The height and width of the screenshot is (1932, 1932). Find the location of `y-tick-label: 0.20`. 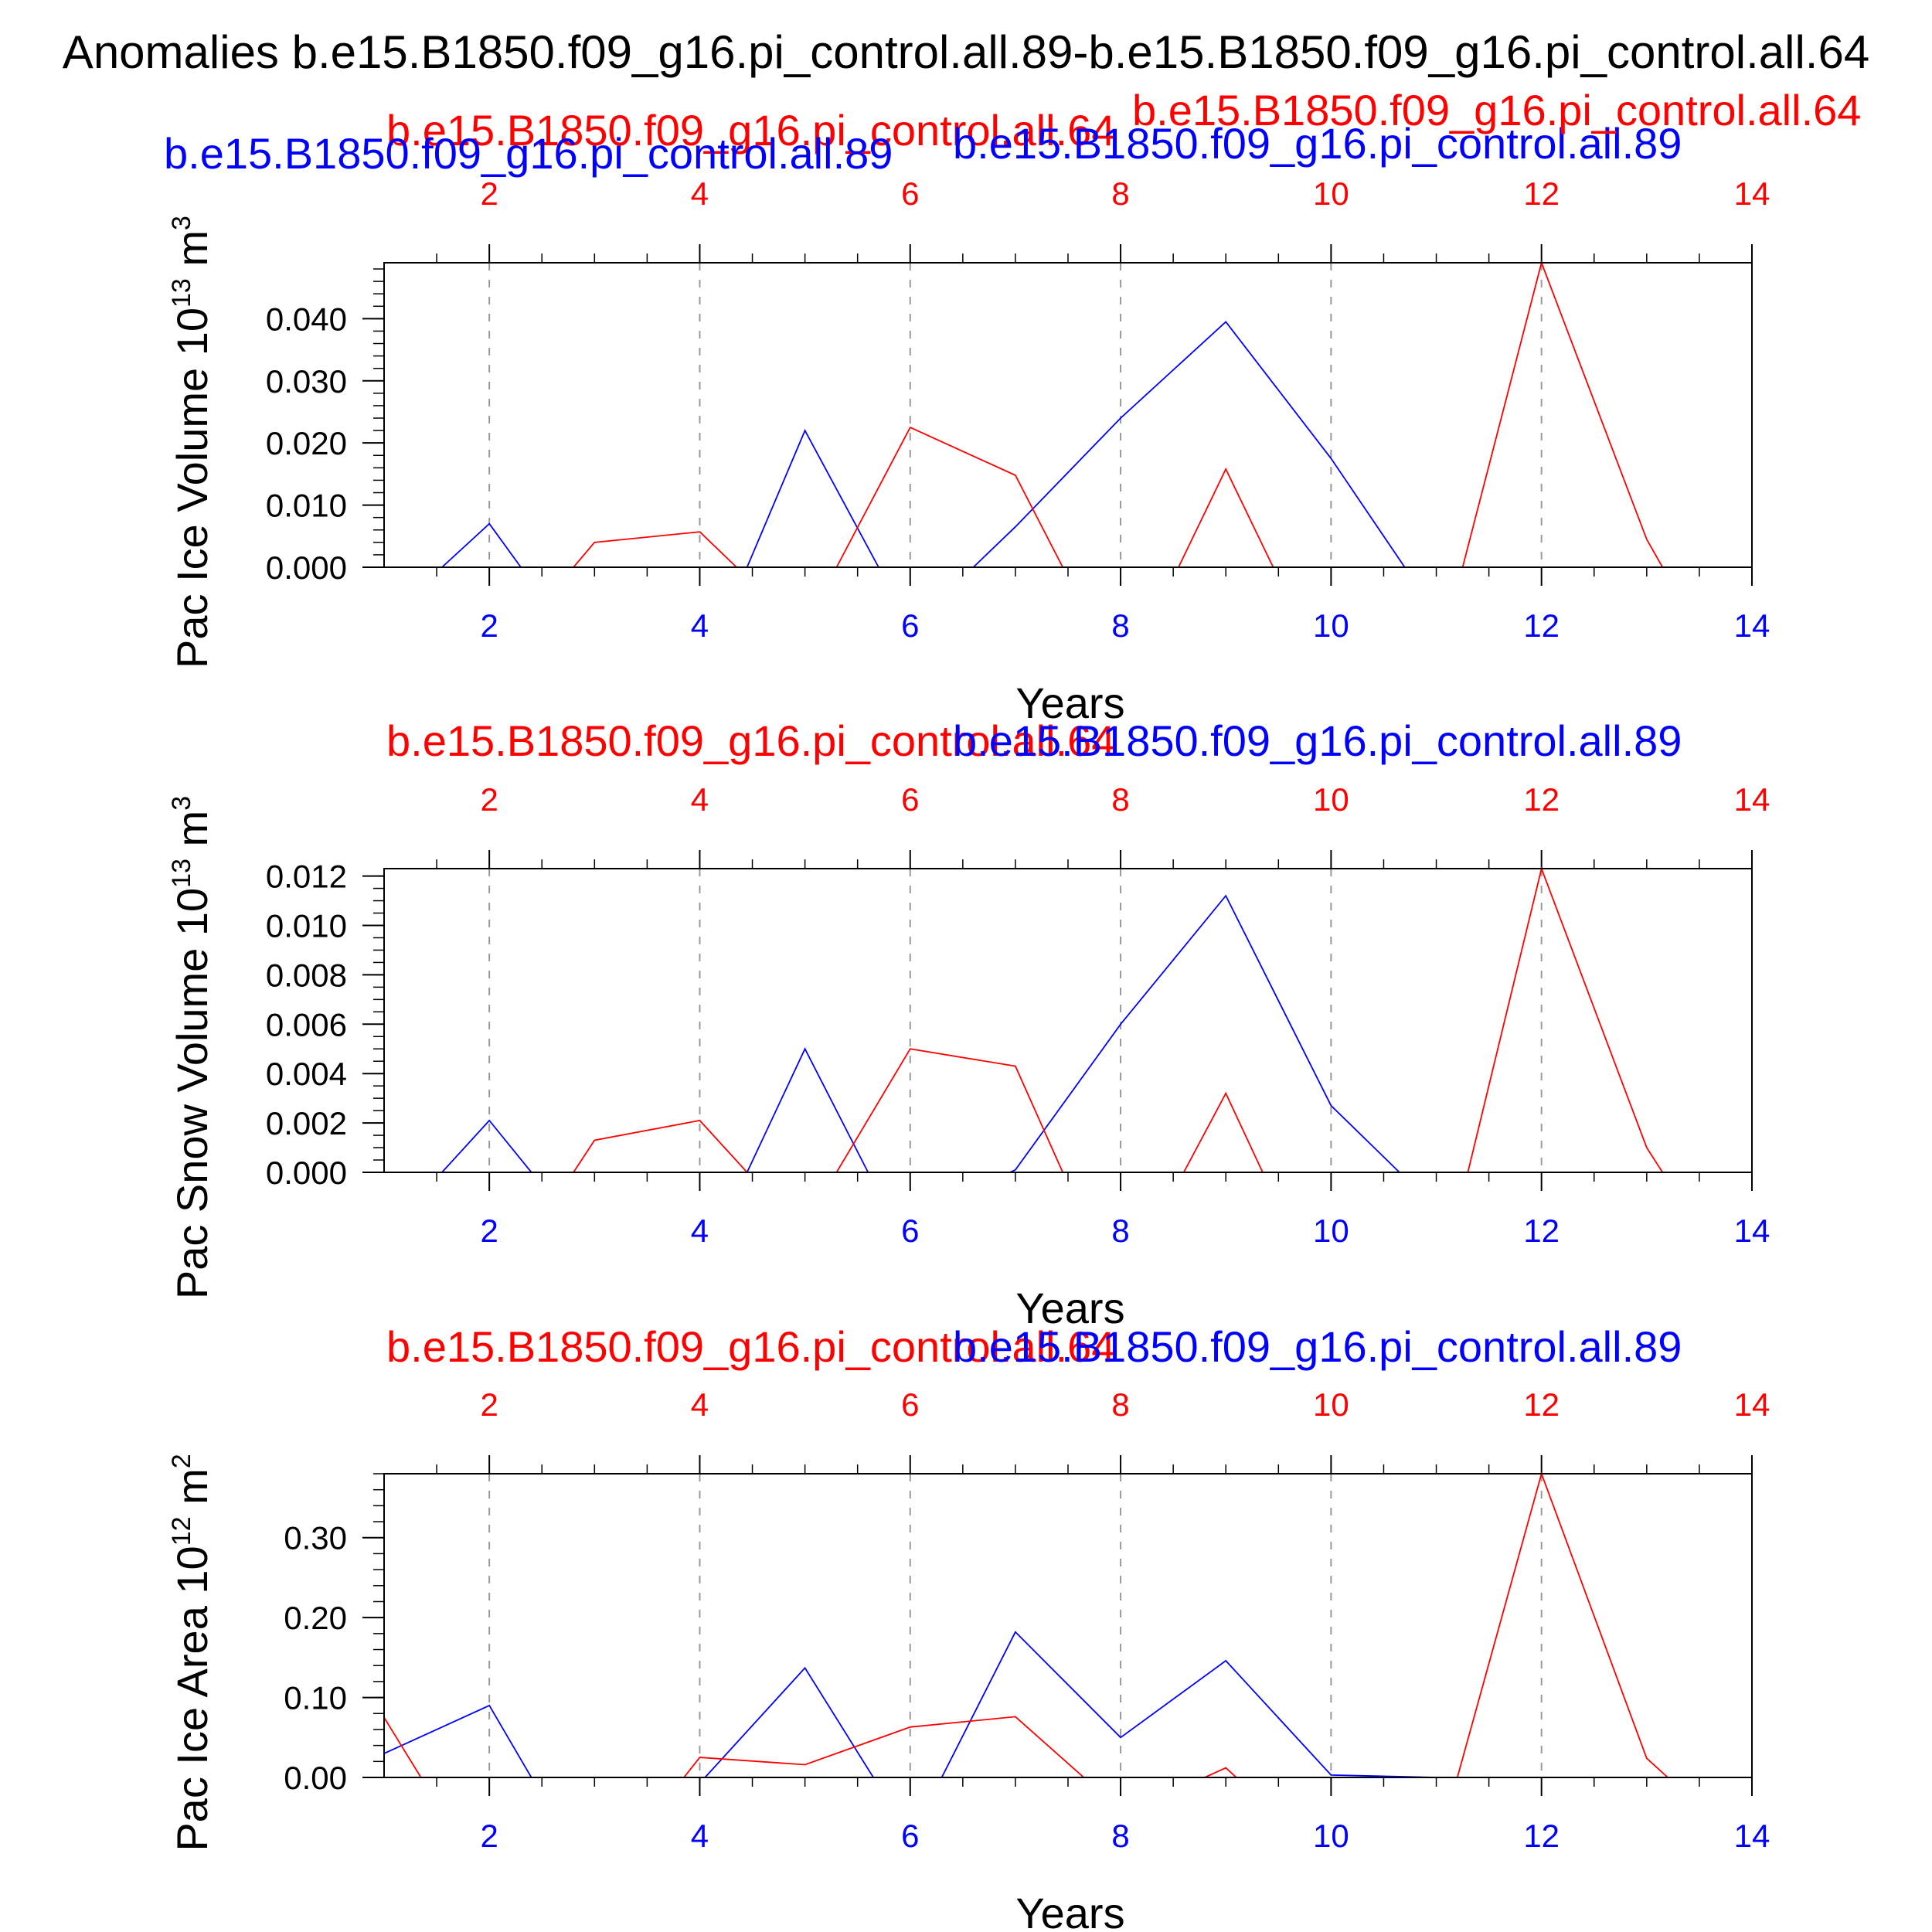

y-tick-label: 0.20 is located at coordinates (316, 1618).